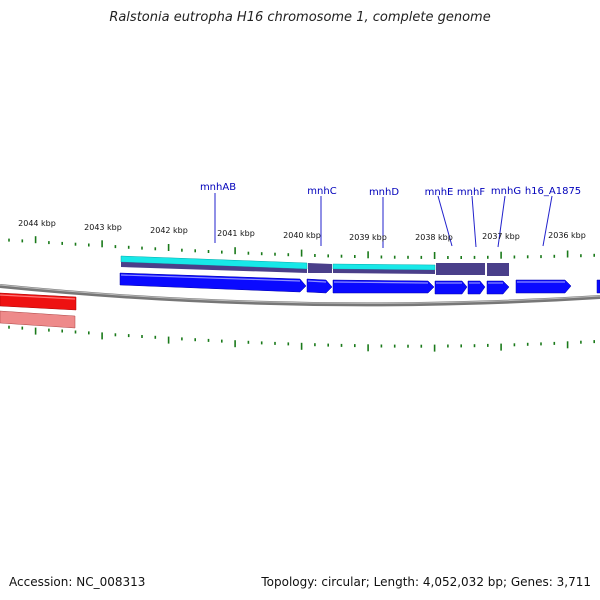  What do you see at coordinates (471, 192) in the screenshot?
I see `gene-label-mnhF: mnhF` at bounding box center [471, 192].